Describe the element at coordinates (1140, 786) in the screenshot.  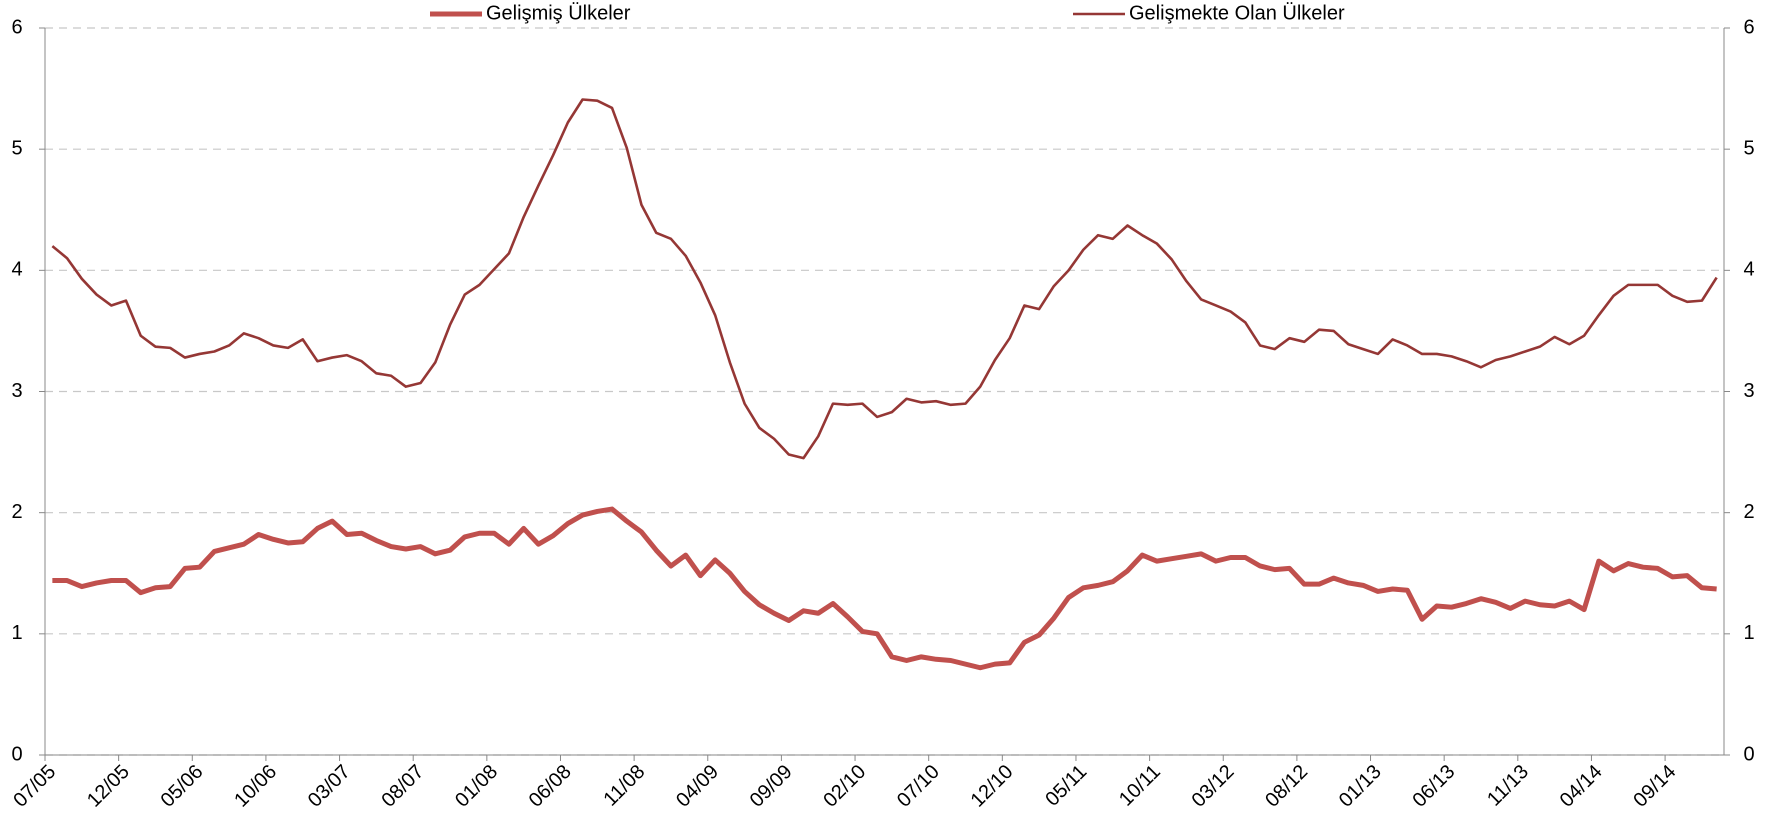
I see `x-tick-label: 10/11` at that location.